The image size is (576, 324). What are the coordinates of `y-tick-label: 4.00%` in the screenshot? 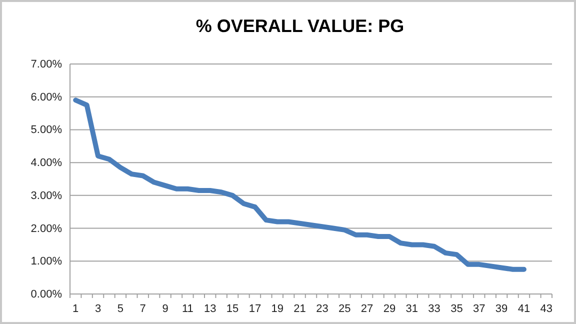 It's located at (46, 163).